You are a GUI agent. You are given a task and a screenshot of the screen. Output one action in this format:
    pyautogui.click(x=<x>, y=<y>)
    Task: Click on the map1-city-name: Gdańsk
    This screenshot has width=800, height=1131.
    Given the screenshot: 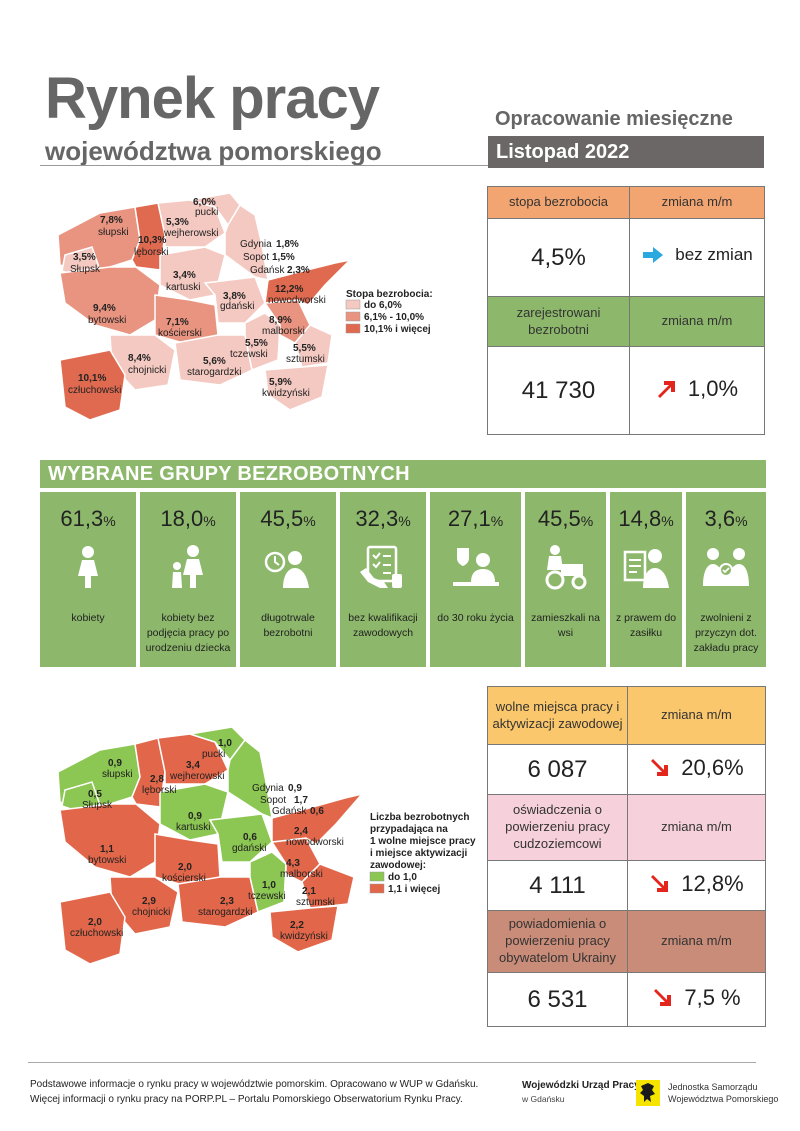 What is the action you would take?
    pyautogui.click(x=267, y=270)
    